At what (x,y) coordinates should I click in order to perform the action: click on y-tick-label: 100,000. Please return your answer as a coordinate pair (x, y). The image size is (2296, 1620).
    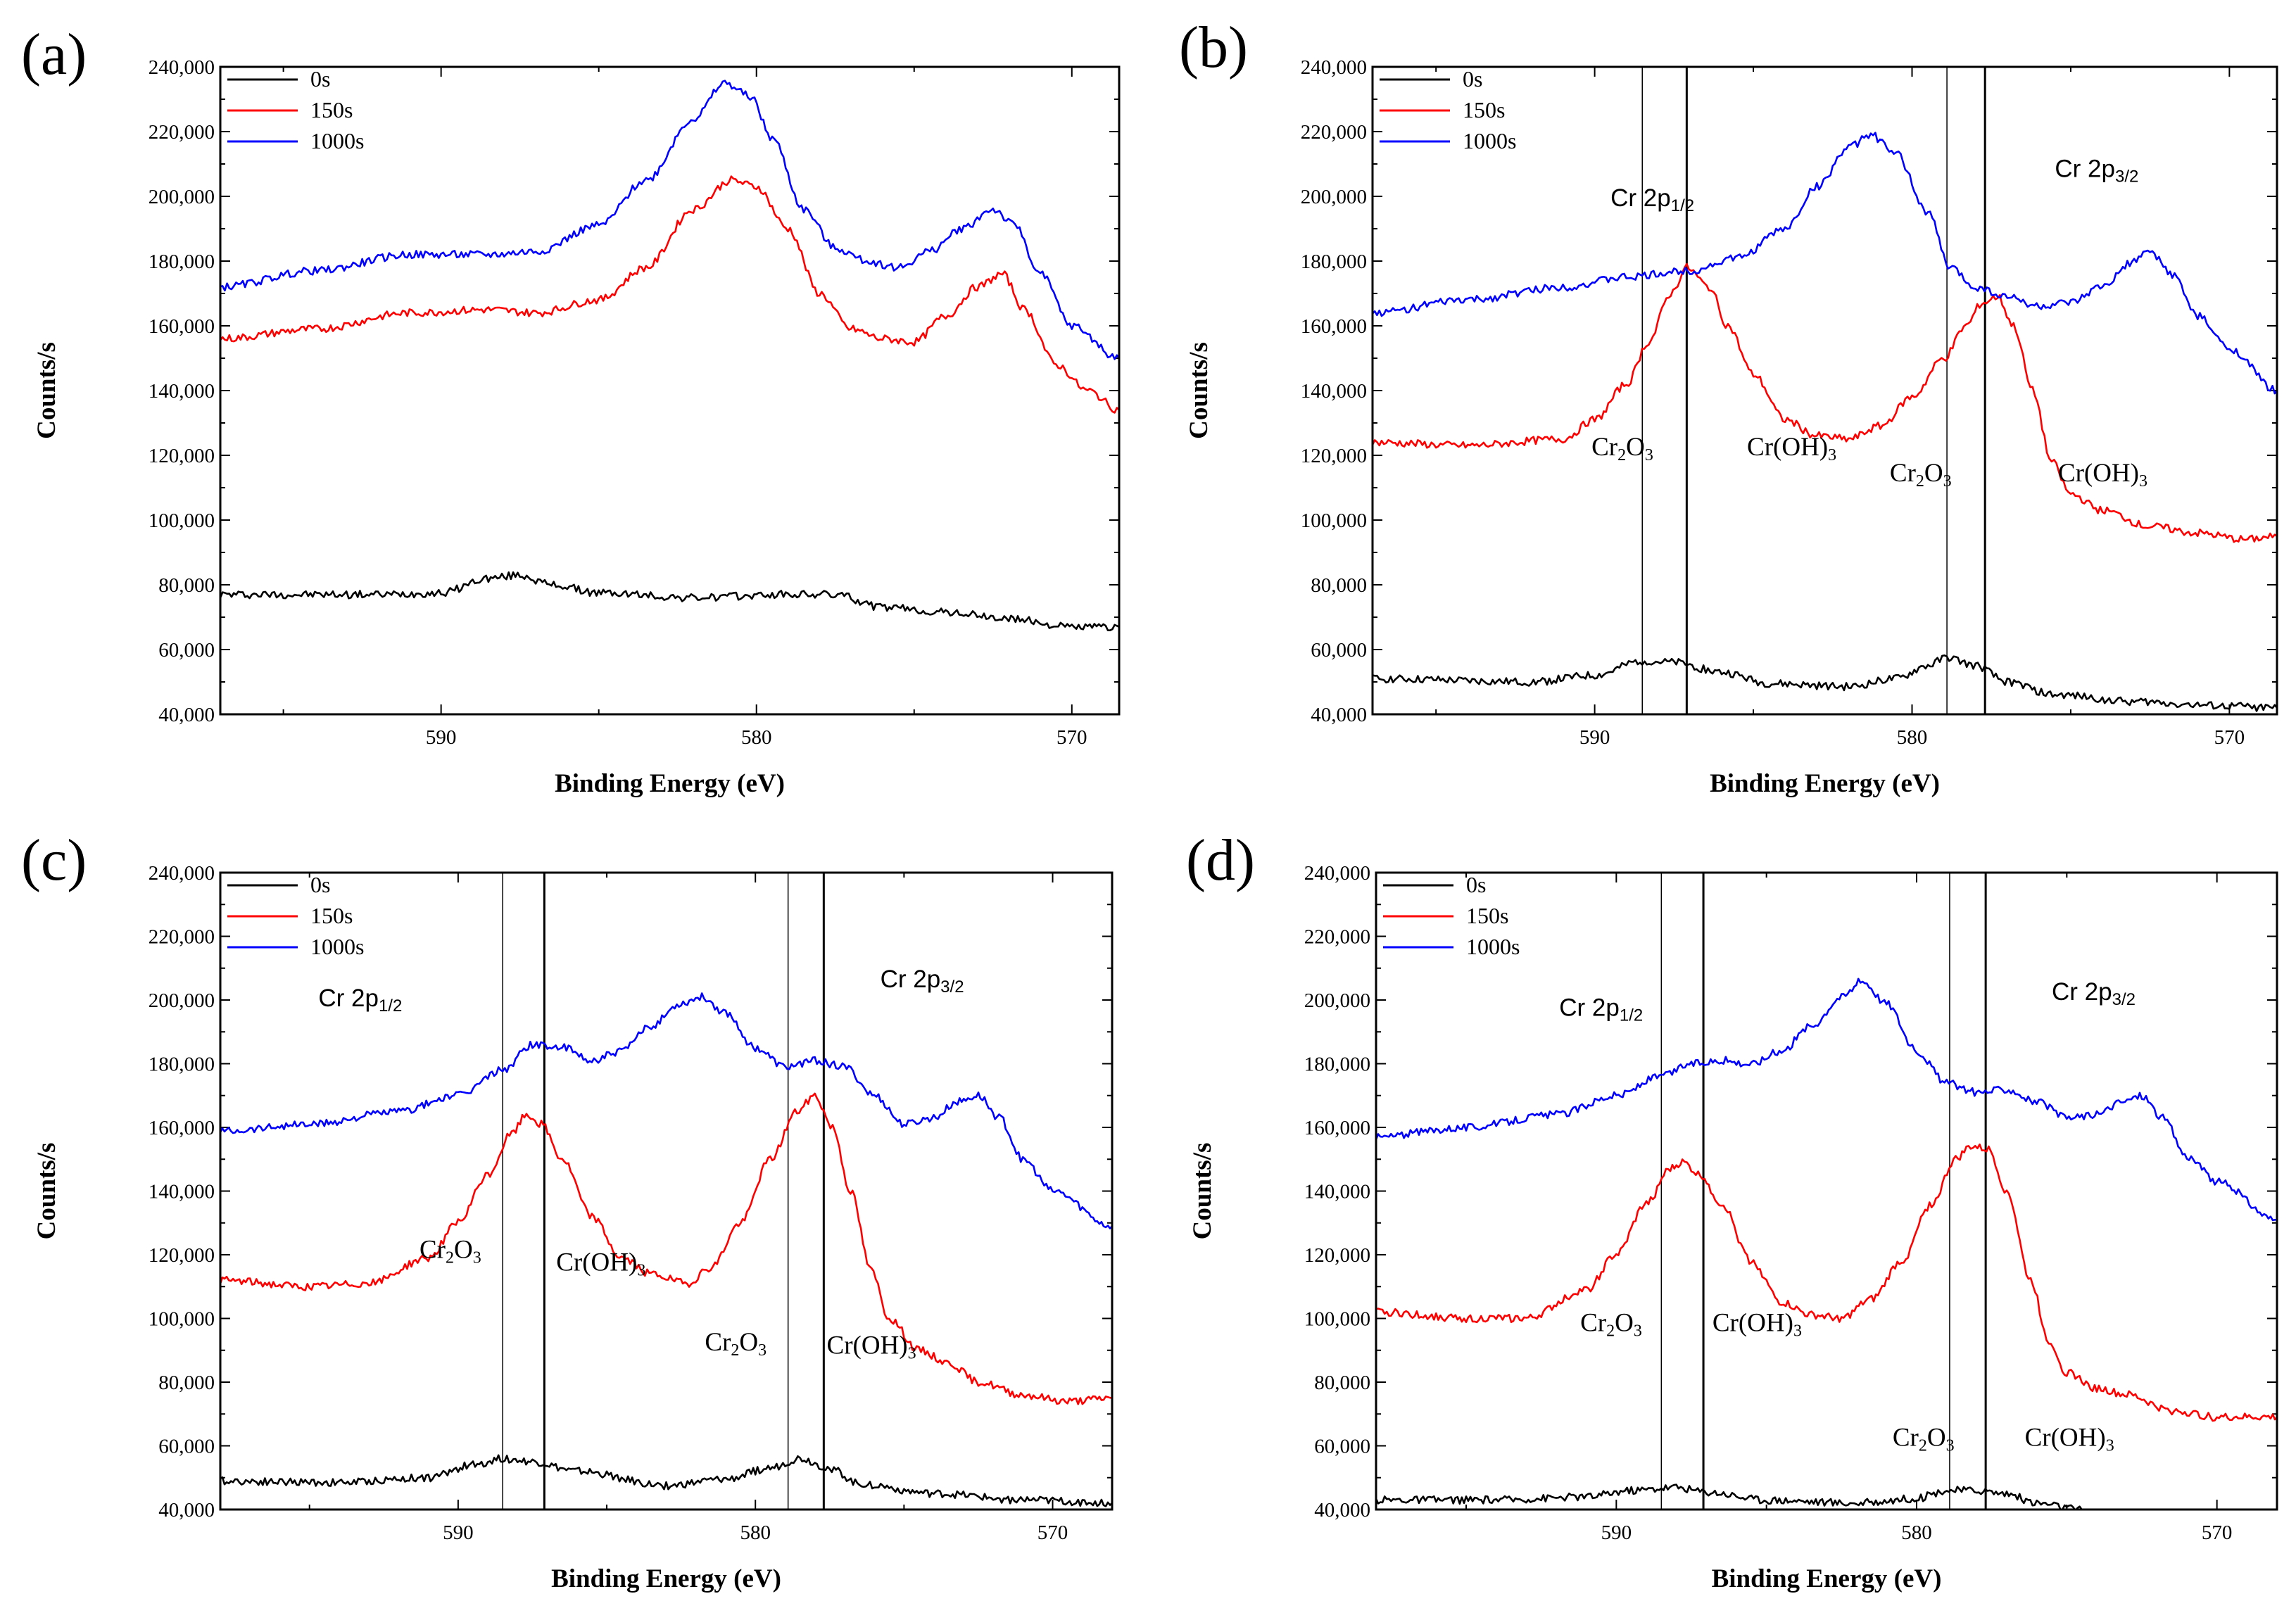
    Looking at the image, I should click on (1337, 1319).